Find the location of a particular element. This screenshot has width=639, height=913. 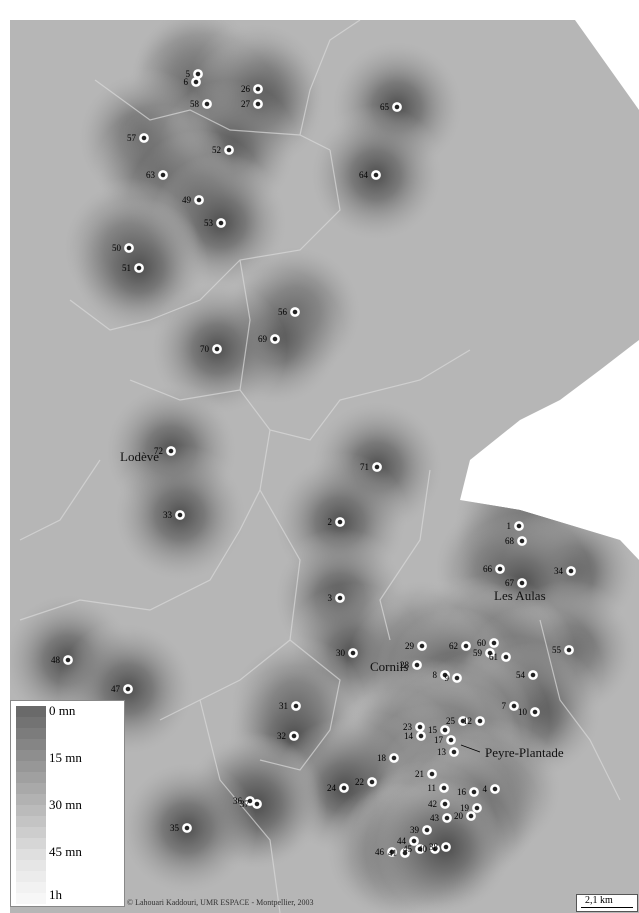

place-name: Cornils is located at coordinates (389, 666).